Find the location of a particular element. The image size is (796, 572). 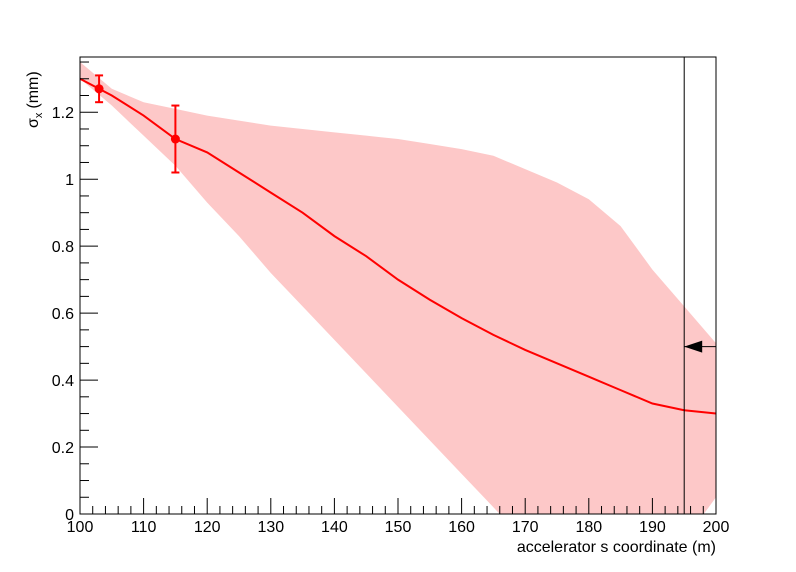

y-tick-label: 0.6 is located at coordinates (63, 314).